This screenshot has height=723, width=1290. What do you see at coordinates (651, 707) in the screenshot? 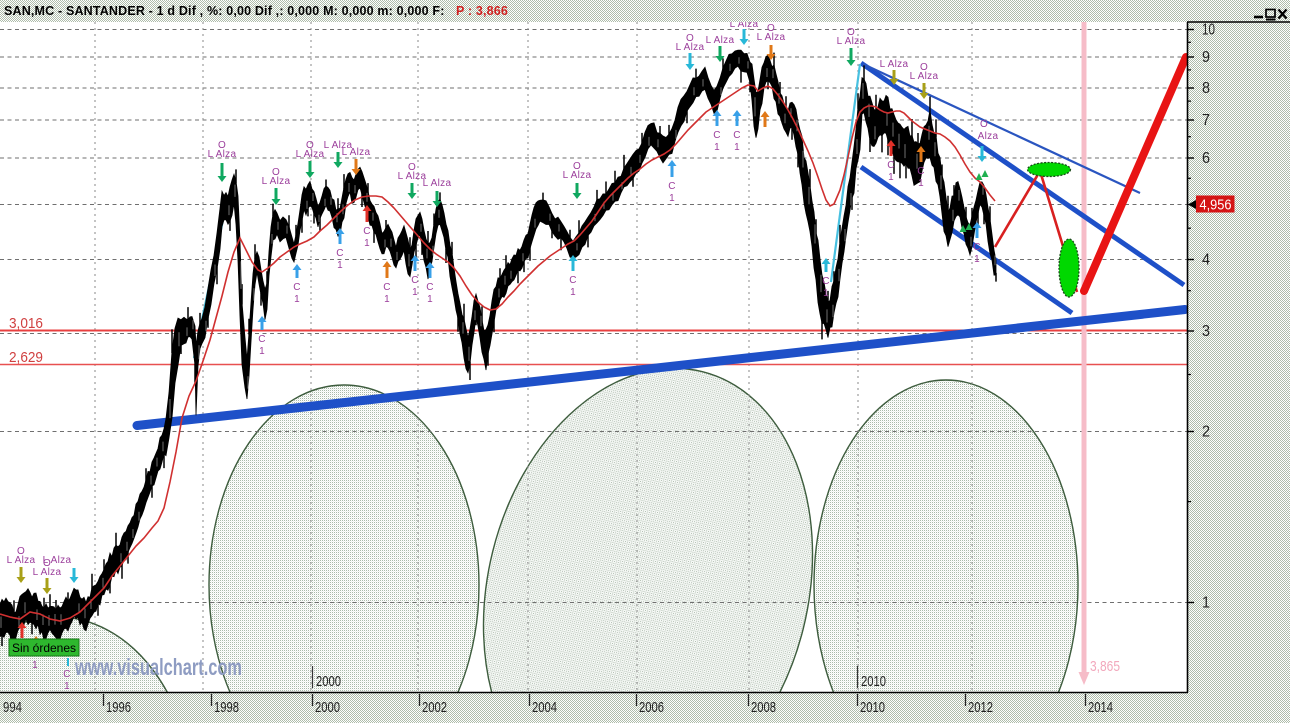
I see `svg-text: 2006` at bounding box center [651, 707].